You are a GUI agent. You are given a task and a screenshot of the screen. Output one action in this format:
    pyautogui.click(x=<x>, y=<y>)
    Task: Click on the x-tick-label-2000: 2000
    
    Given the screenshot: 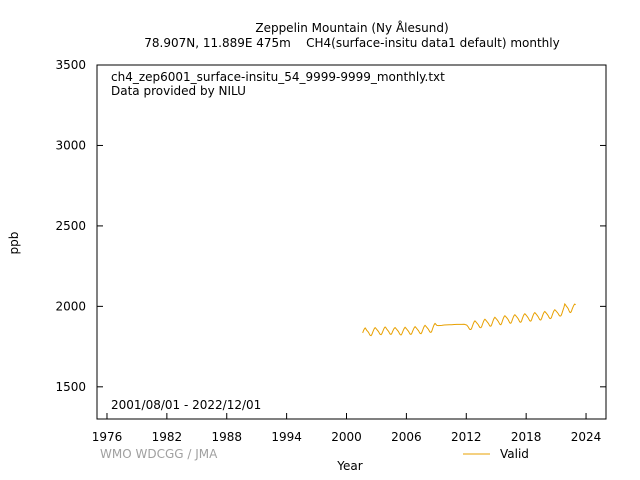 What is the action you would take?
    pyautogui.click(x=346, y=437)
    